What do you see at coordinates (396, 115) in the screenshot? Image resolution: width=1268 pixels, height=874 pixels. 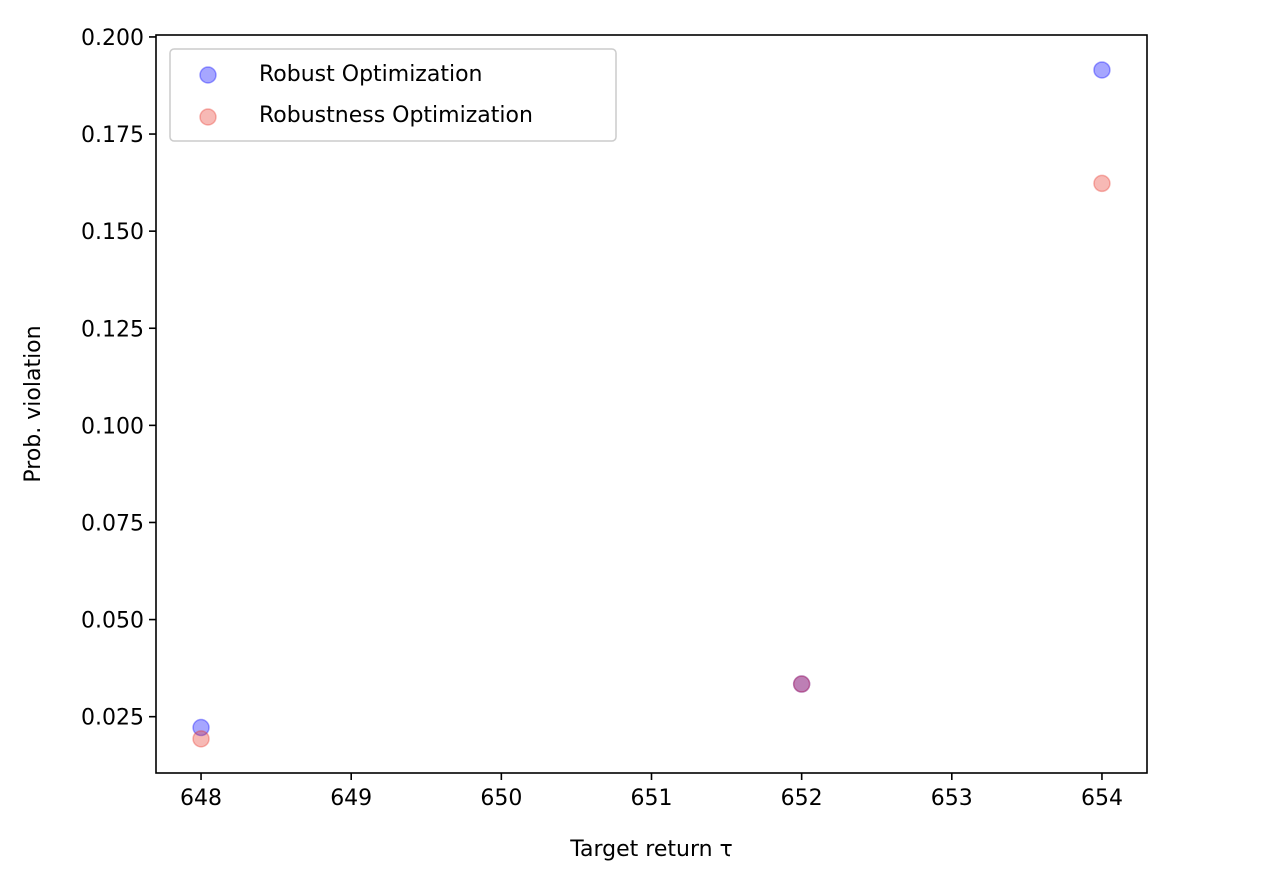 I see `legend-label-robustness-optimization: Robustness Optimization` at bounding box center [396, 115].